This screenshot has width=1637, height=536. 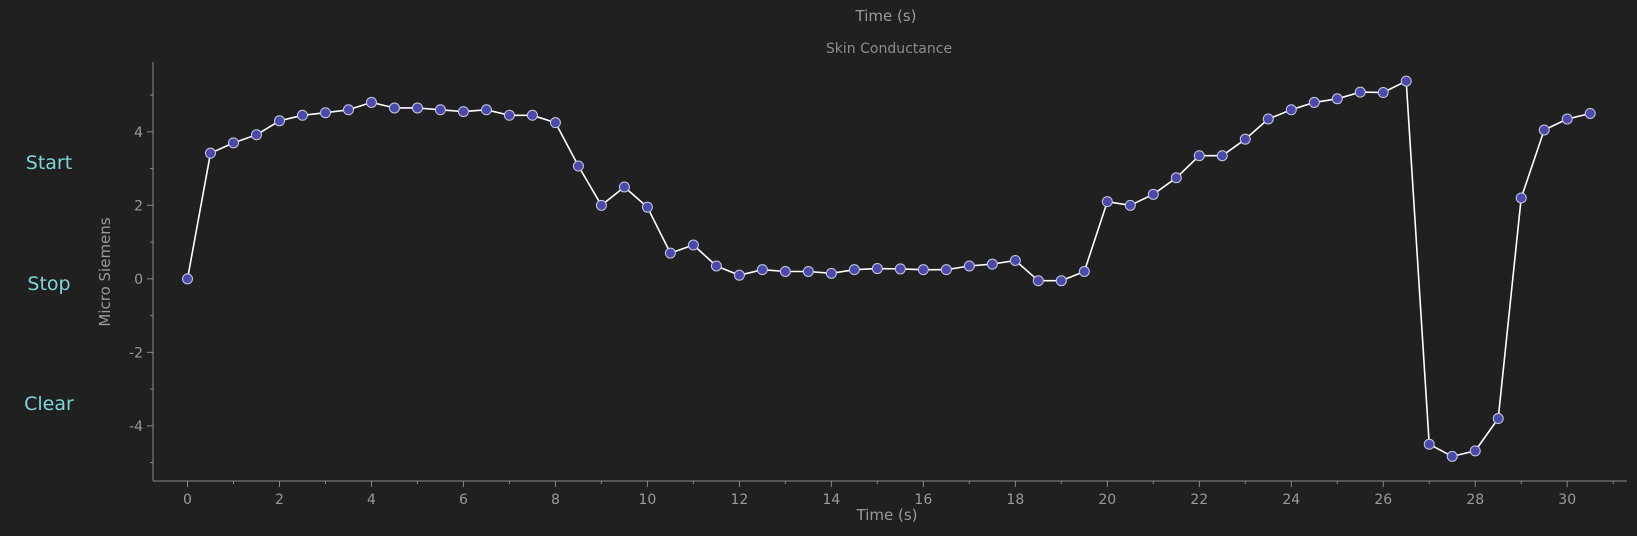 What do you see at coordinates (49, 284) in the screenshot?
I see `stop-button: Stop` at bounding box center [49, 284].